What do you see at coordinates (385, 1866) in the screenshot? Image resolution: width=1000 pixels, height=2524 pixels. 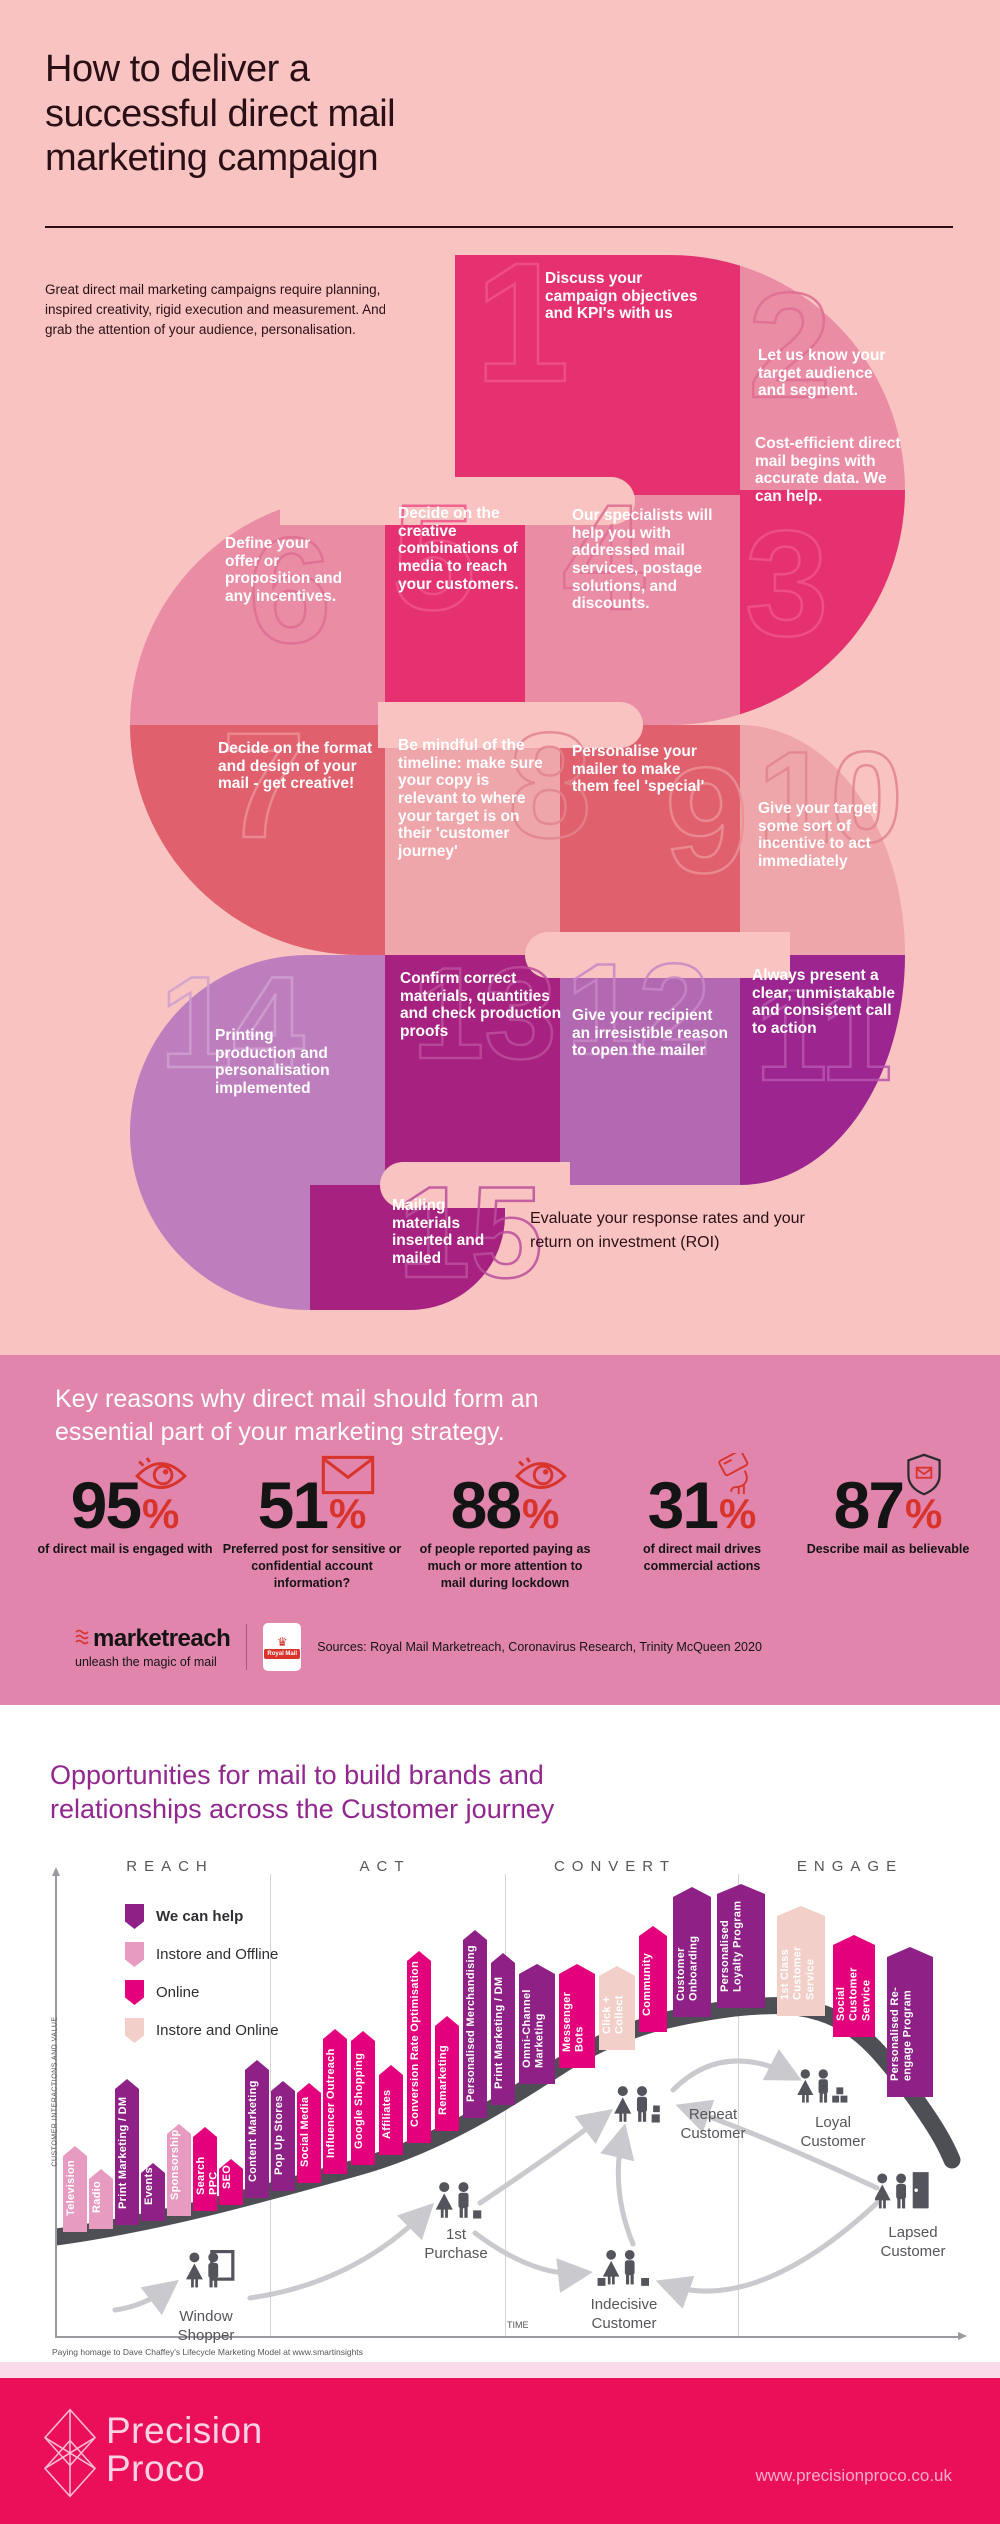 I see `phase-label: ACT` at bounding box center [385, 1866].